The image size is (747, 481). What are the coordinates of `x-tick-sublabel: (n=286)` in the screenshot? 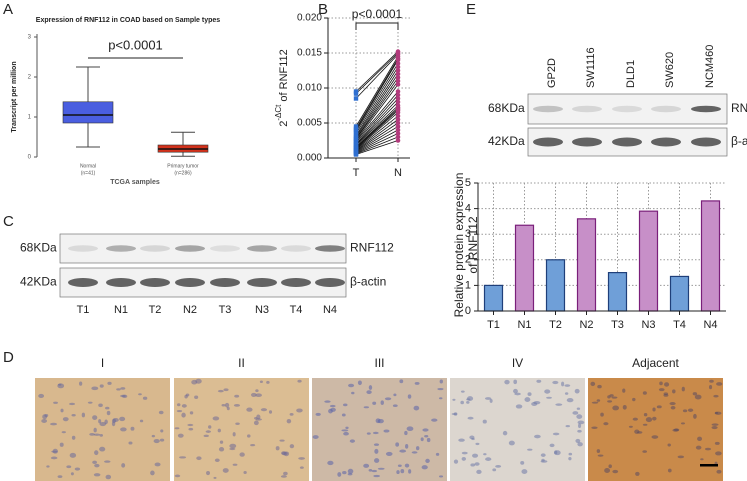 It's located at (183, 173).